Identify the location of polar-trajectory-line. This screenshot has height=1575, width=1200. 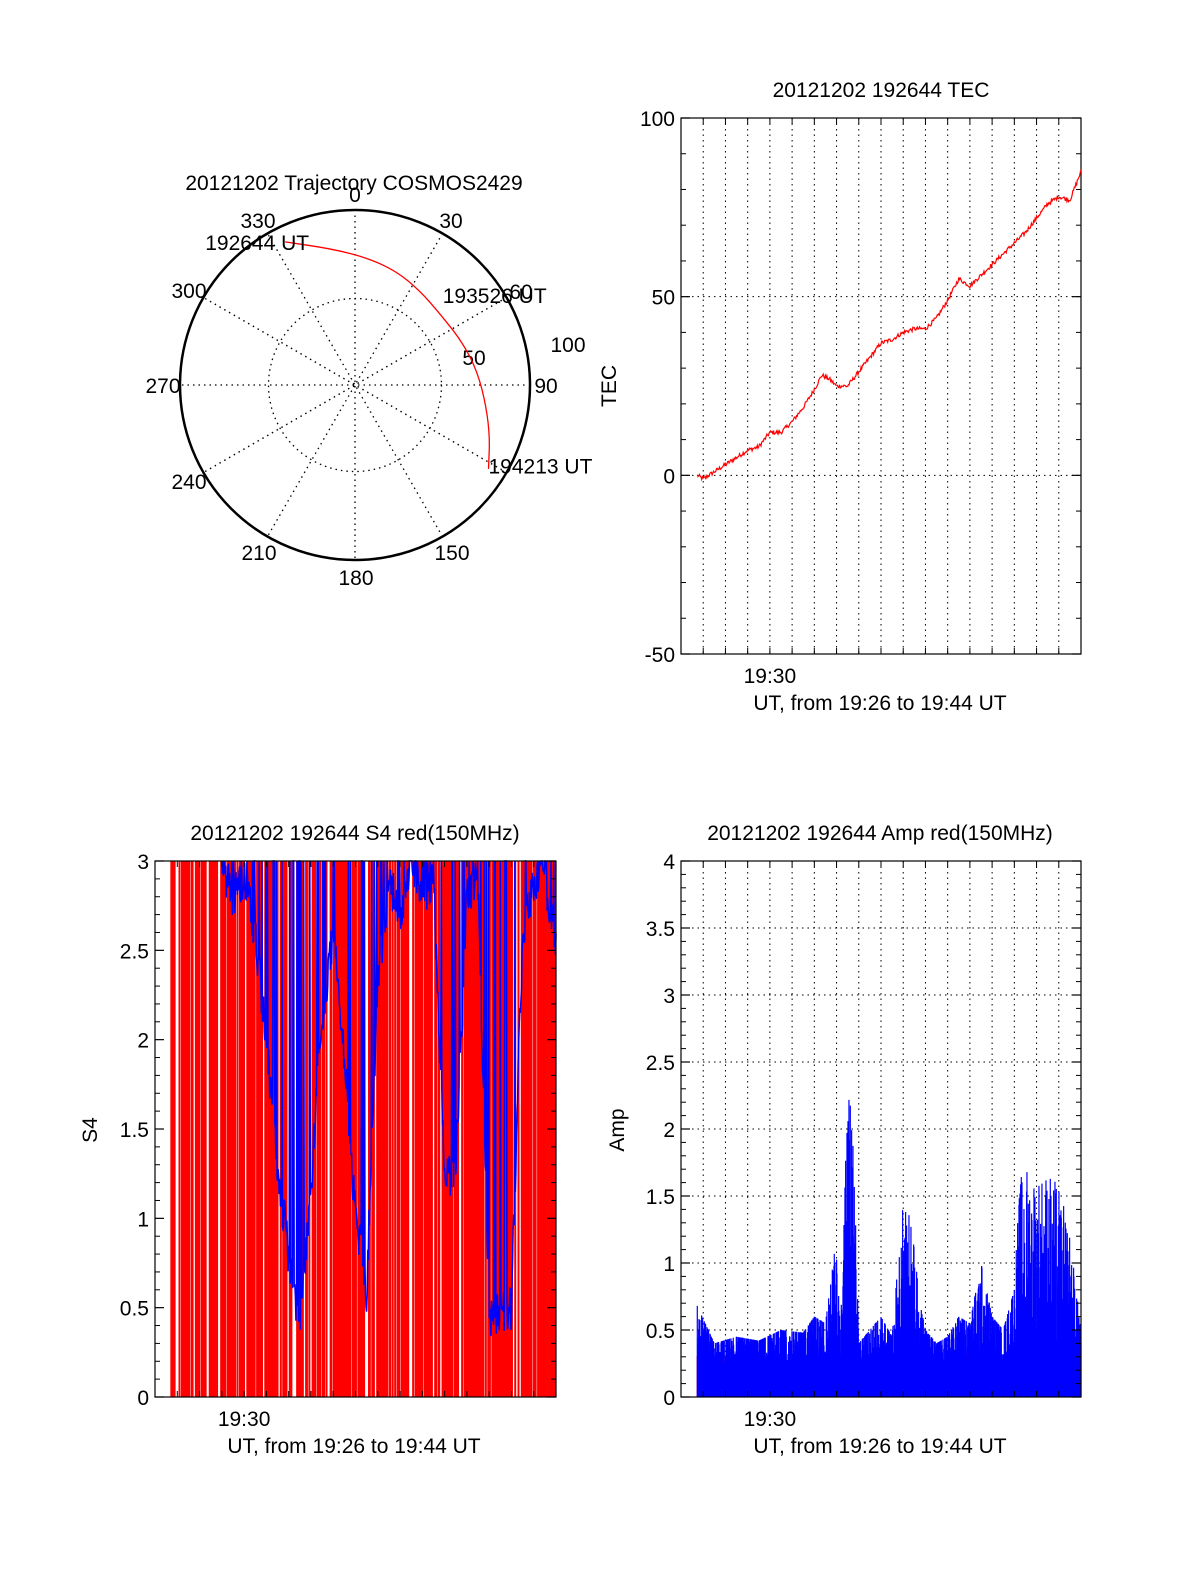
(387, 355).